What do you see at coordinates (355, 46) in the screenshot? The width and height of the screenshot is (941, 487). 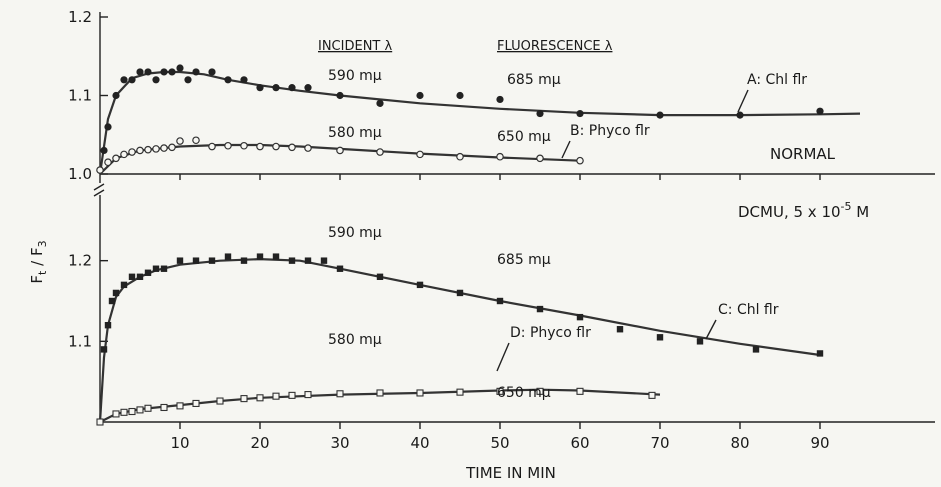 I see `incident-header: INCIDENT λ` at bounding box center [355, 46].